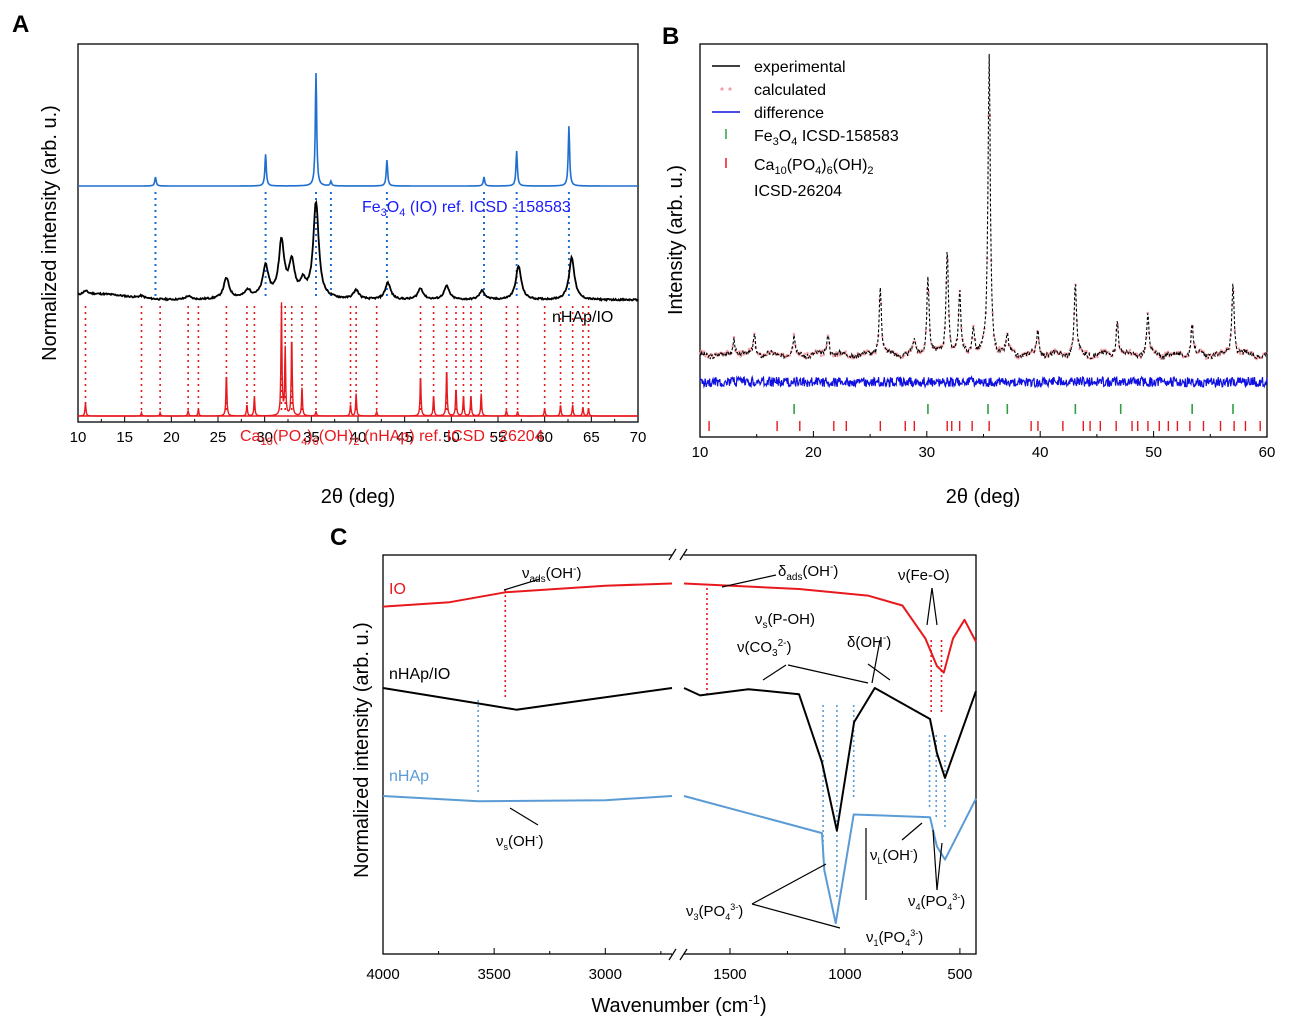 Image resolution: width=1289 pixels, height=1022 pixels. I want to click on axis-break-top, so click(672, 554).